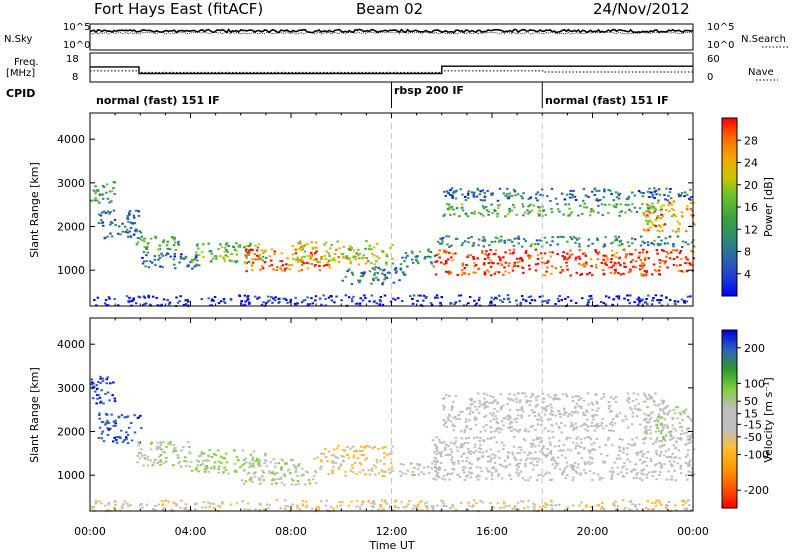 The height and width of the screenshot is (554, 800). What do you see at coordinates (120, 224) in the screenshot?
I see `power-band` at bounding box center [120, 224].